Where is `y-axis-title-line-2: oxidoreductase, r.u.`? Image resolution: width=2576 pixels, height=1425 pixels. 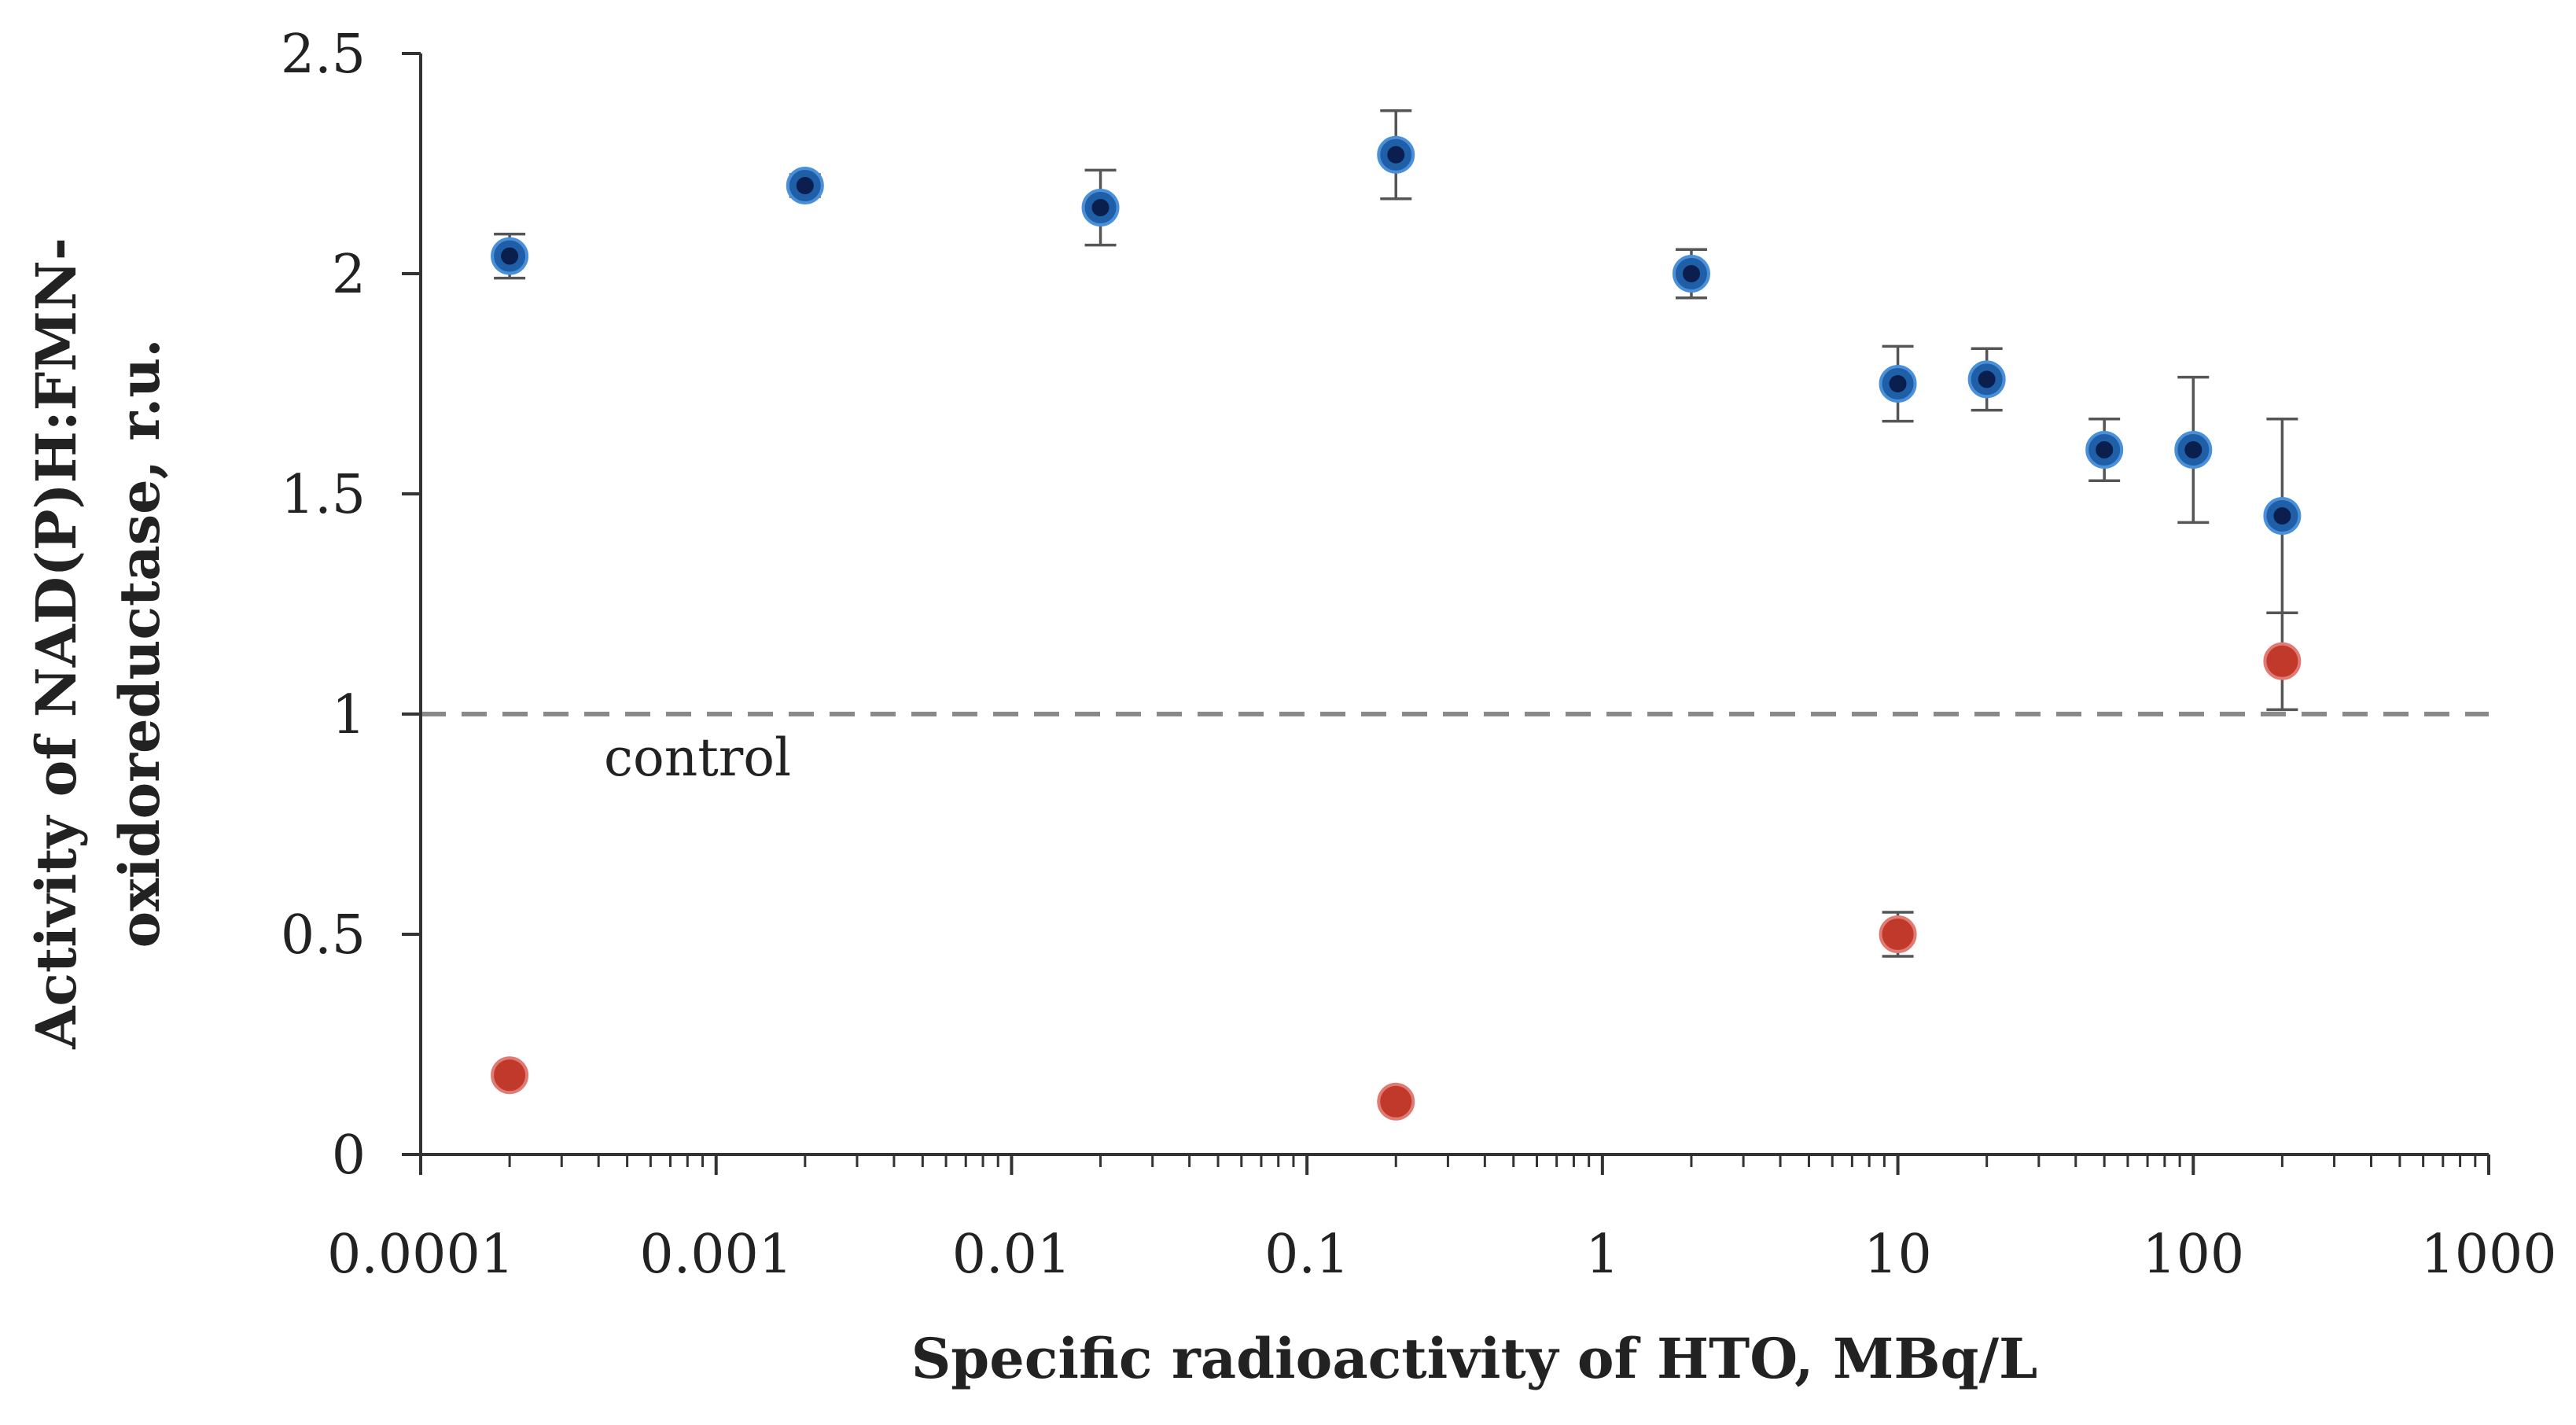 y-axis-title-line-2: oxidoreductase, r.u. is located at coordinates (139, 643).